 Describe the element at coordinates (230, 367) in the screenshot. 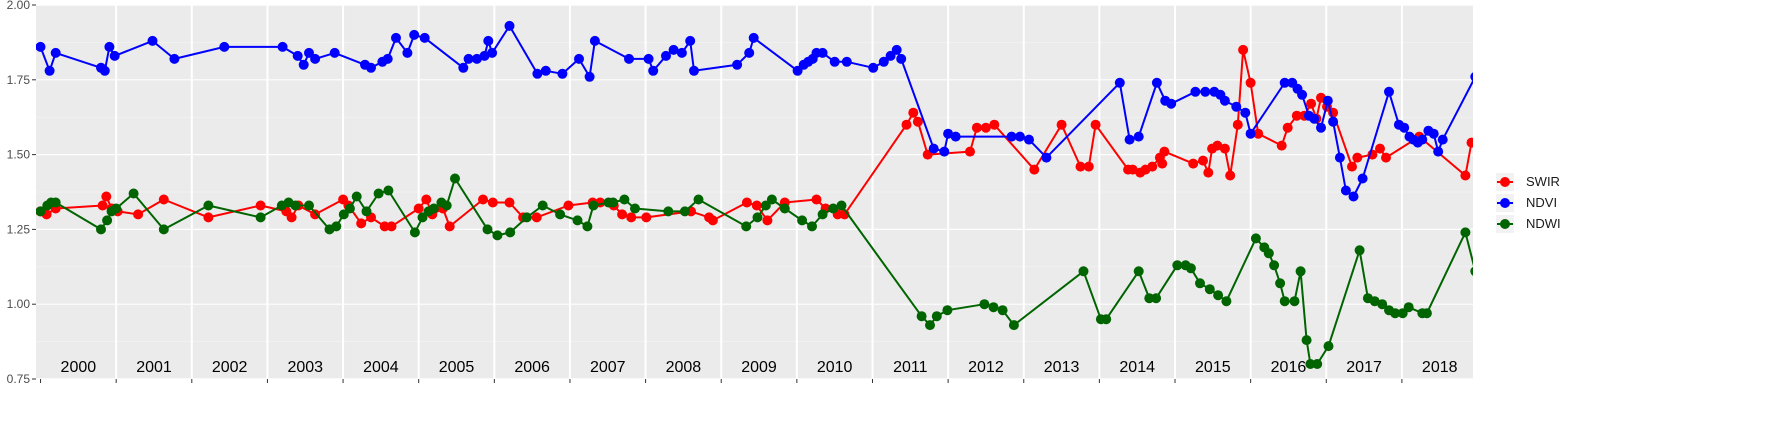

I see `year-label: 2002` at that location.